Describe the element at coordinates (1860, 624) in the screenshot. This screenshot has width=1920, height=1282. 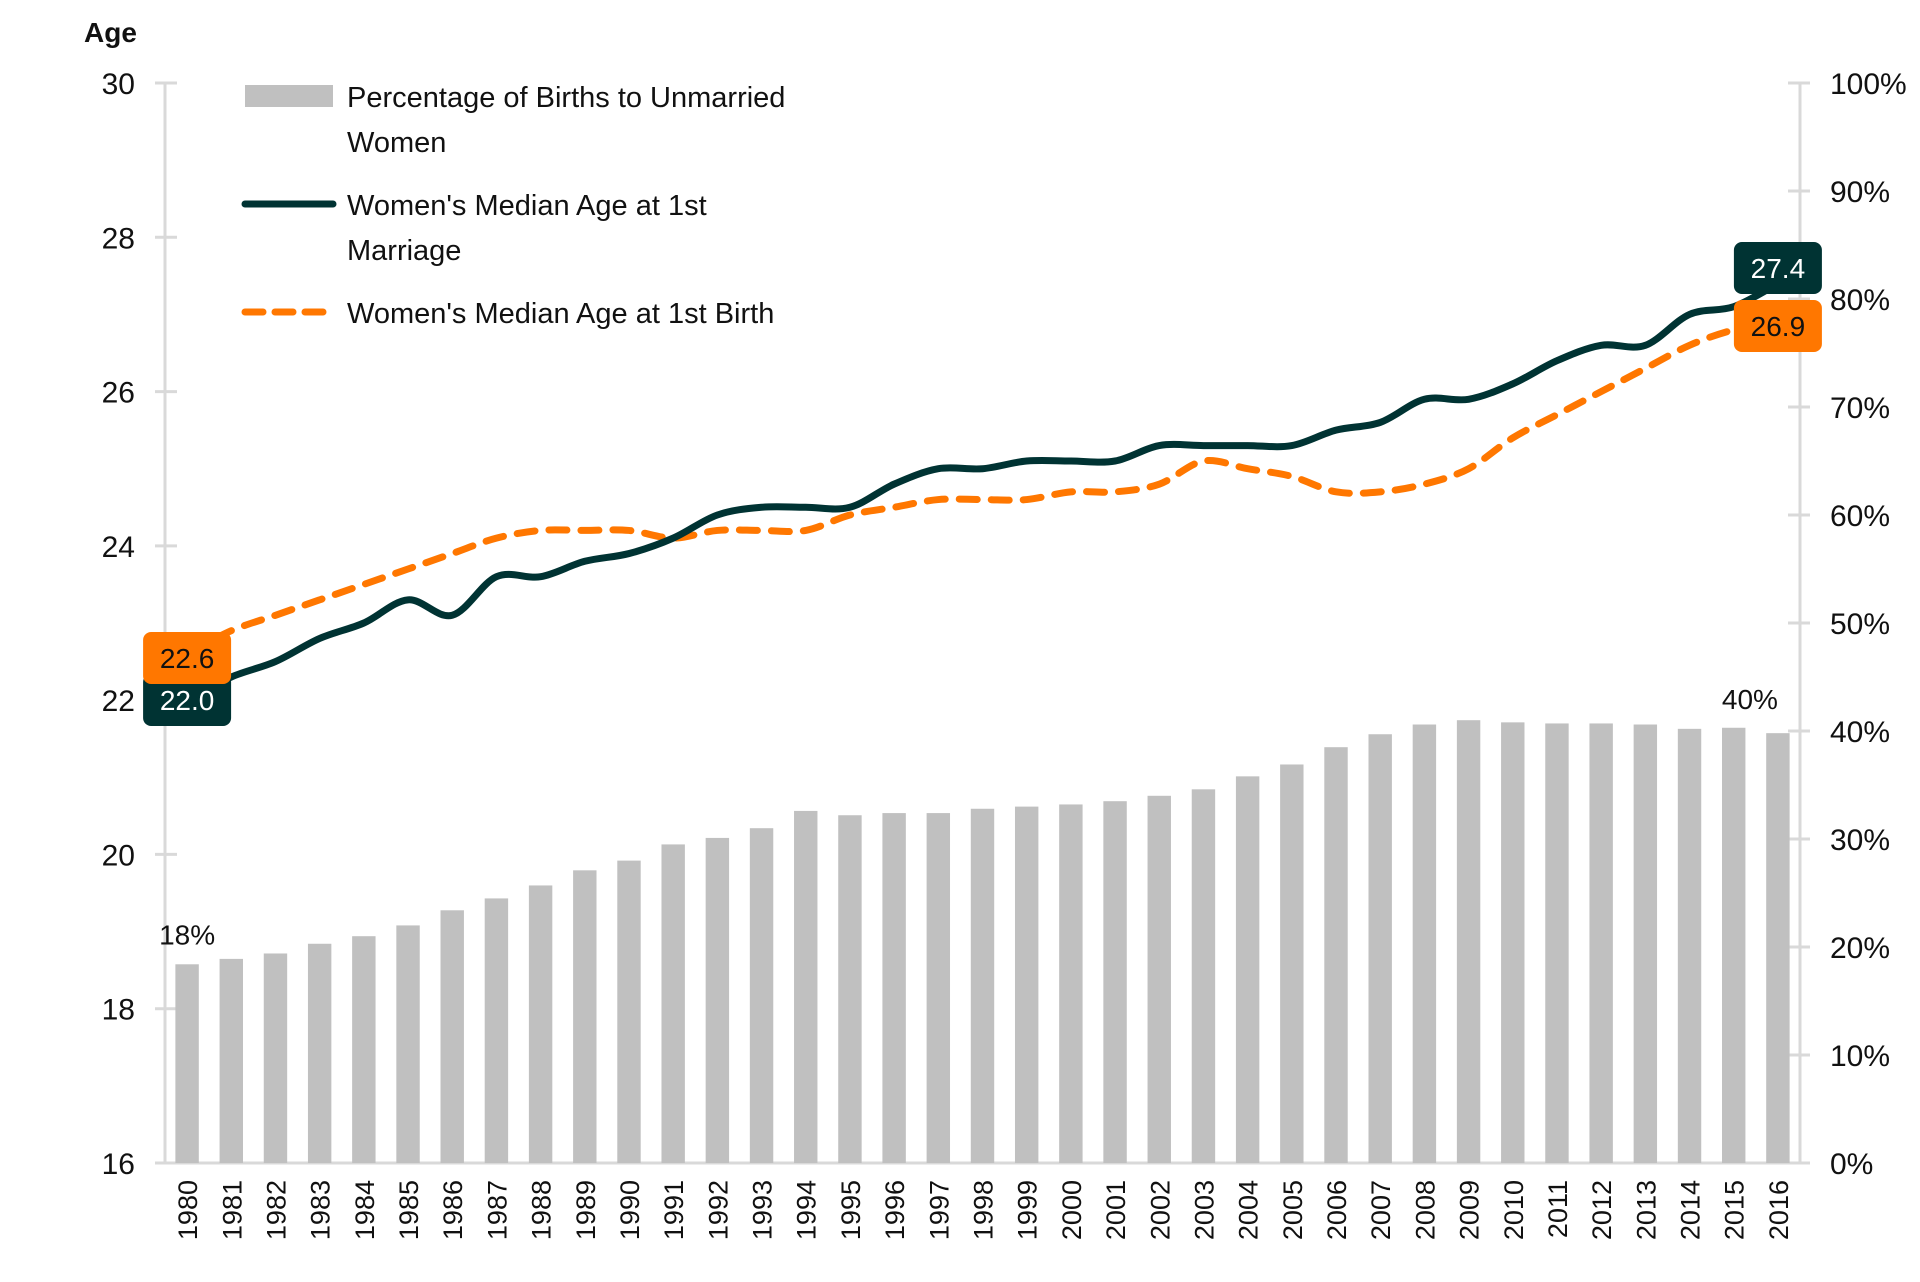
I see `right-axis-tick-label: 50%` at that location.